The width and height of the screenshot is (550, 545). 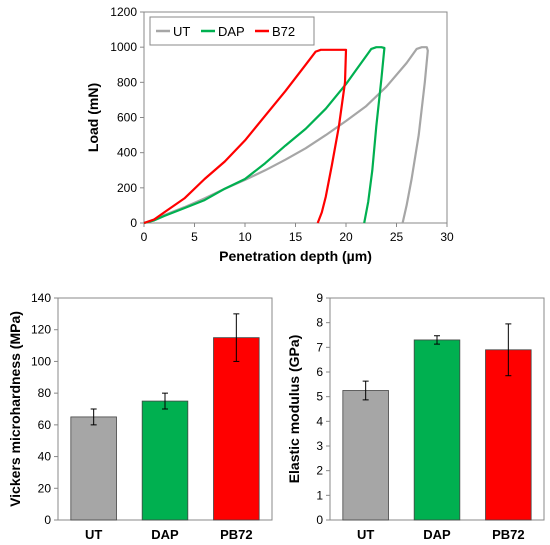 I want to click on y-axis-label: Vickers microhardness (MPa), so click(x=15, y=409).